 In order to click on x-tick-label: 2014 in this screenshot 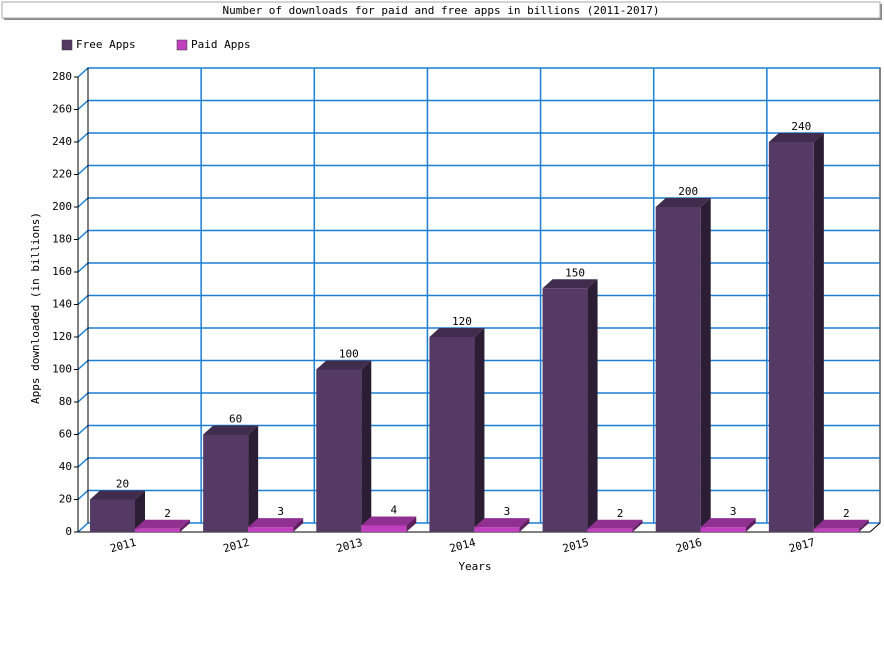, I will do `click(462, 546)`.